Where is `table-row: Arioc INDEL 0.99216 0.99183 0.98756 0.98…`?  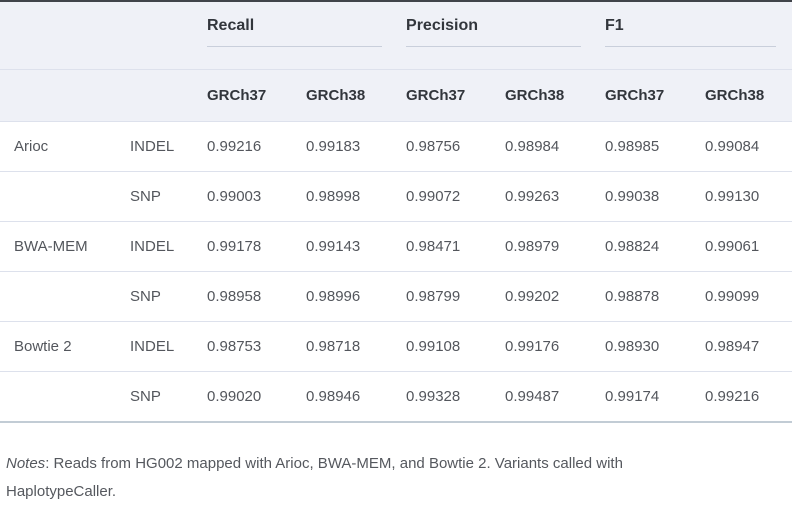 table-row: Arioc INDEL 0.99216 0.99183 0.98756 0.98… is located at coordinates (396, 146).